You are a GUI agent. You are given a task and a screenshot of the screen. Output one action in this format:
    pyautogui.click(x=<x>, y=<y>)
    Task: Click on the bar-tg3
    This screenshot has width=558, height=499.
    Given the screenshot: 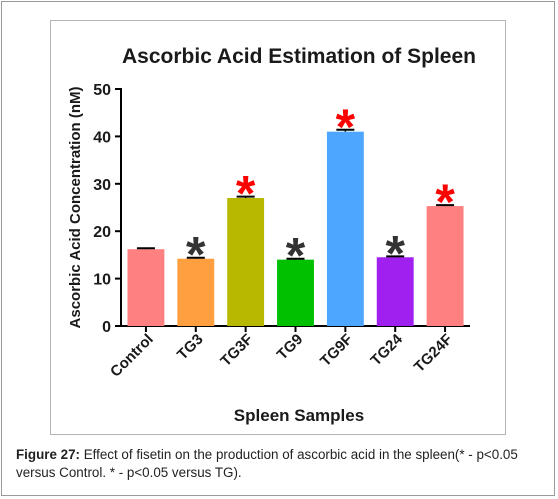 What is the action you would take?
    pyautogui.click(x=196, y=292)
    